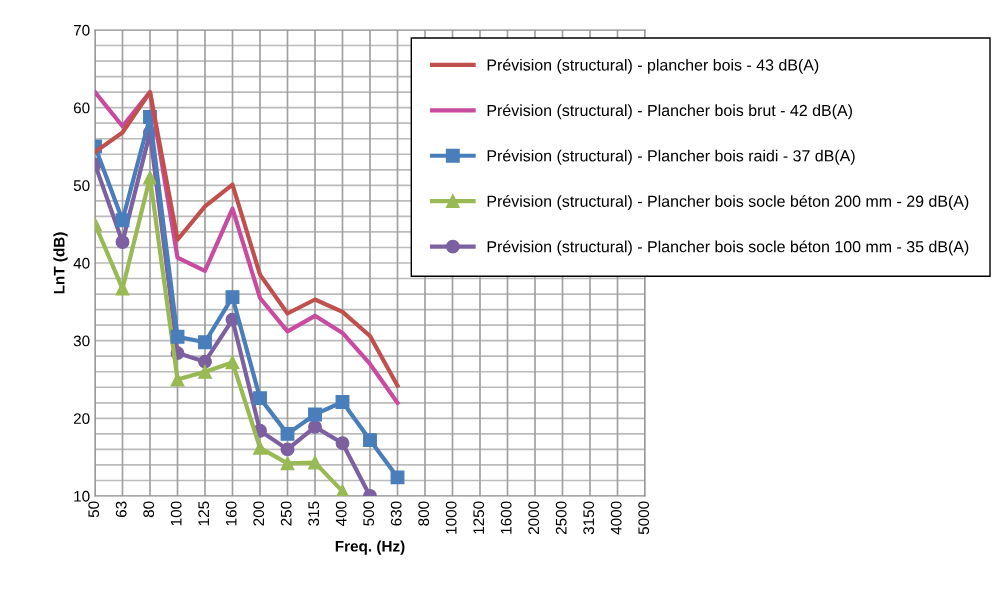 Image resolution: width=1008 pixels, height=594 pixels. Describe the element at coordinates (424, 513) in the screenshot. I see `x-tick-label: 800` at that location.